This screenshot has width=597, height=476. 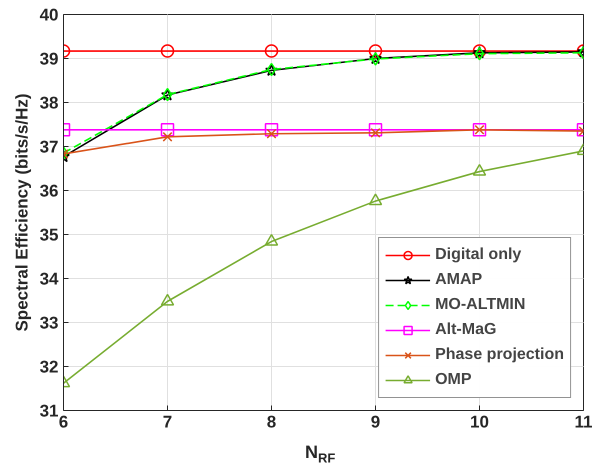 I want to click on y-axis-title: Spectral Efficiency (bits/s/Hz), so click(x=22, y=212).